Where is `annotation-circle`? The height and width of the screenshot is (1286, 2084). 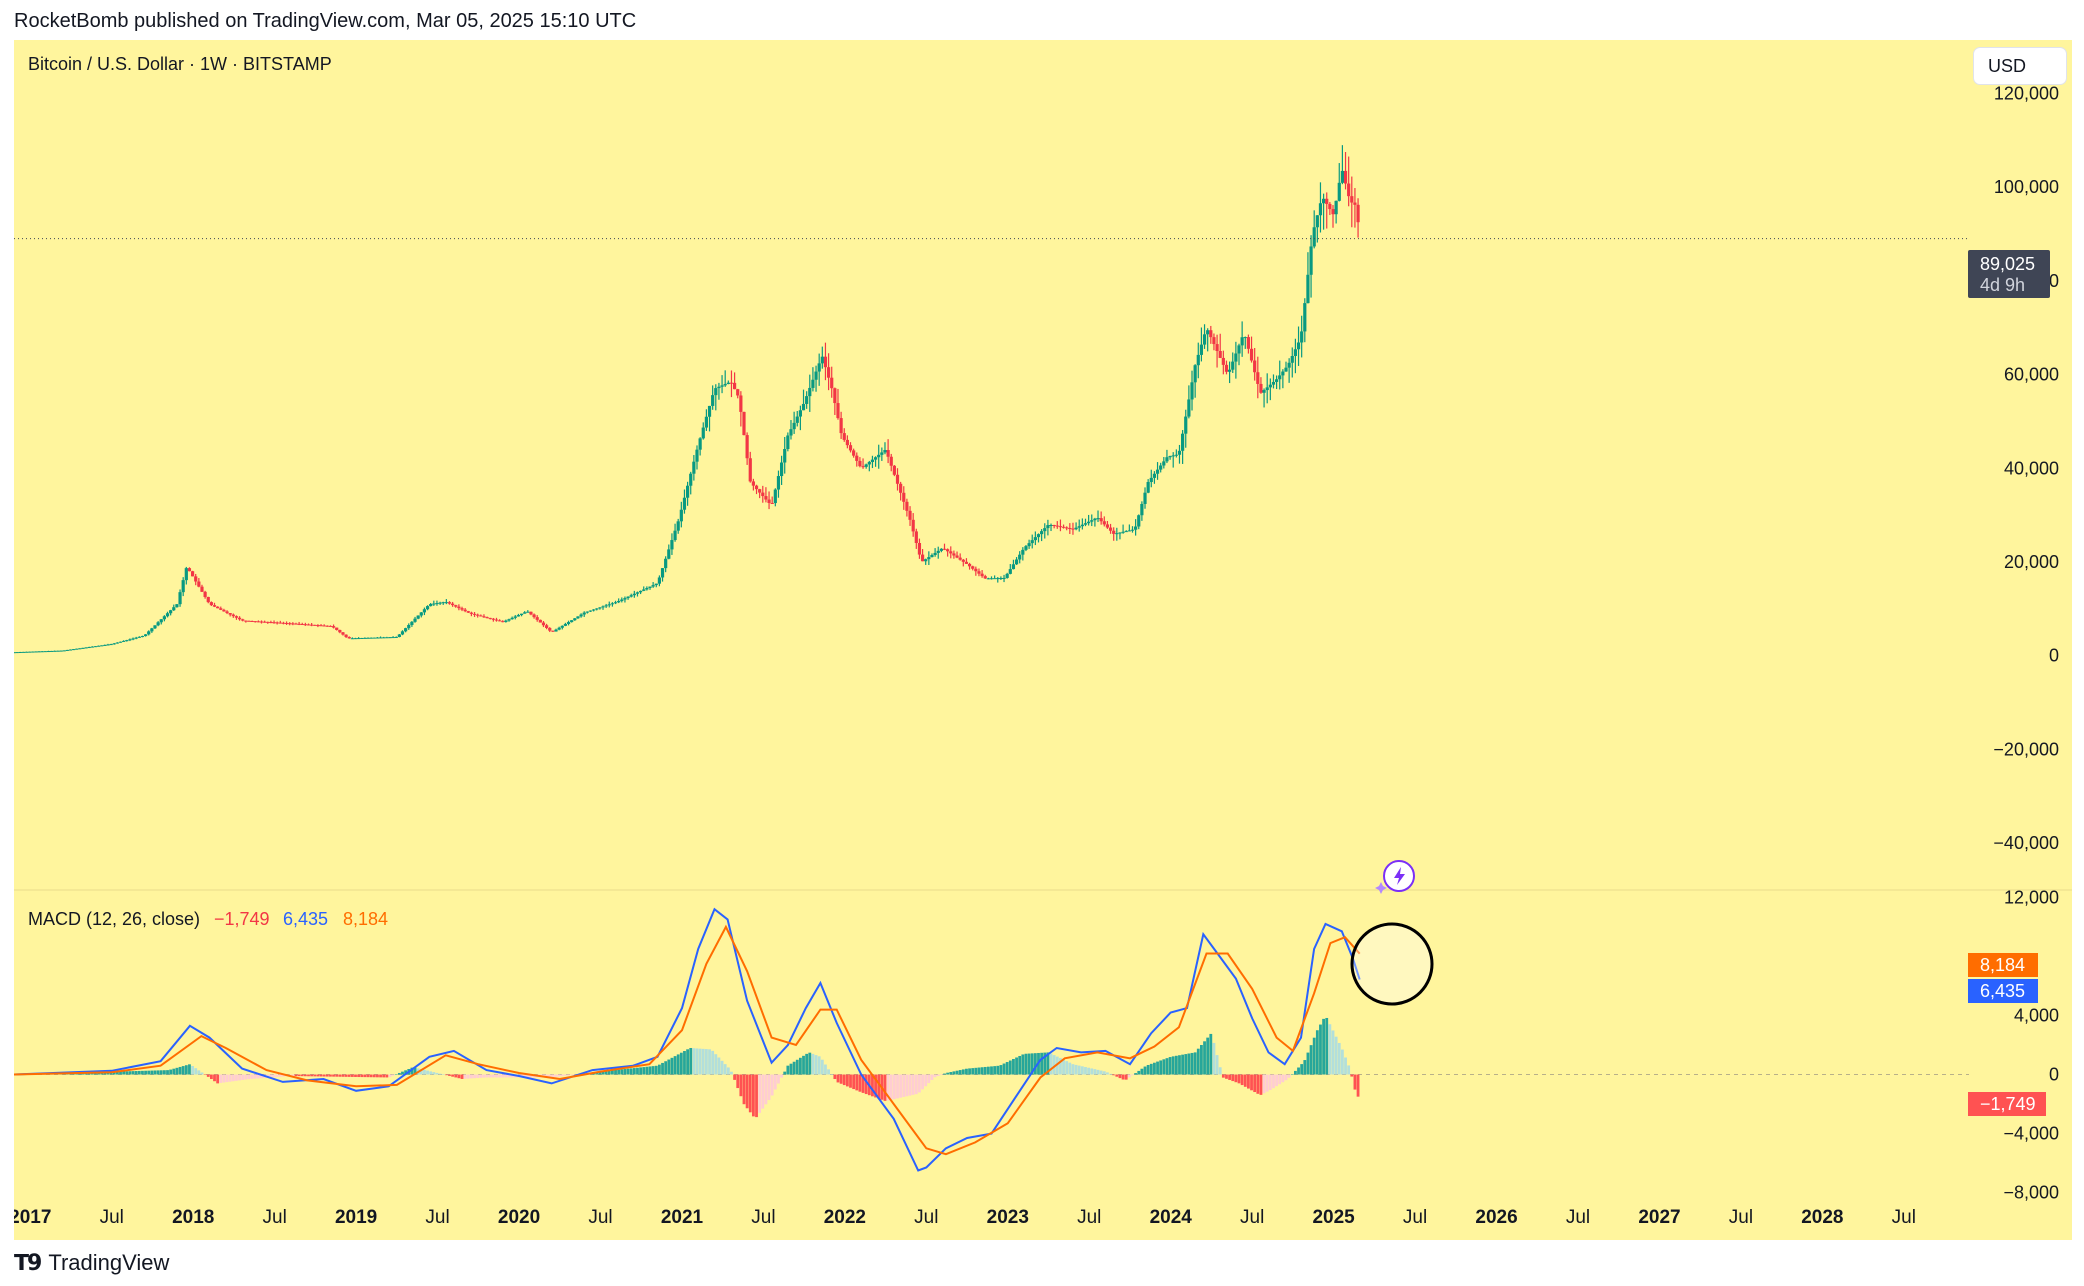 annotation-circle is located at coordinates (1392, 964).